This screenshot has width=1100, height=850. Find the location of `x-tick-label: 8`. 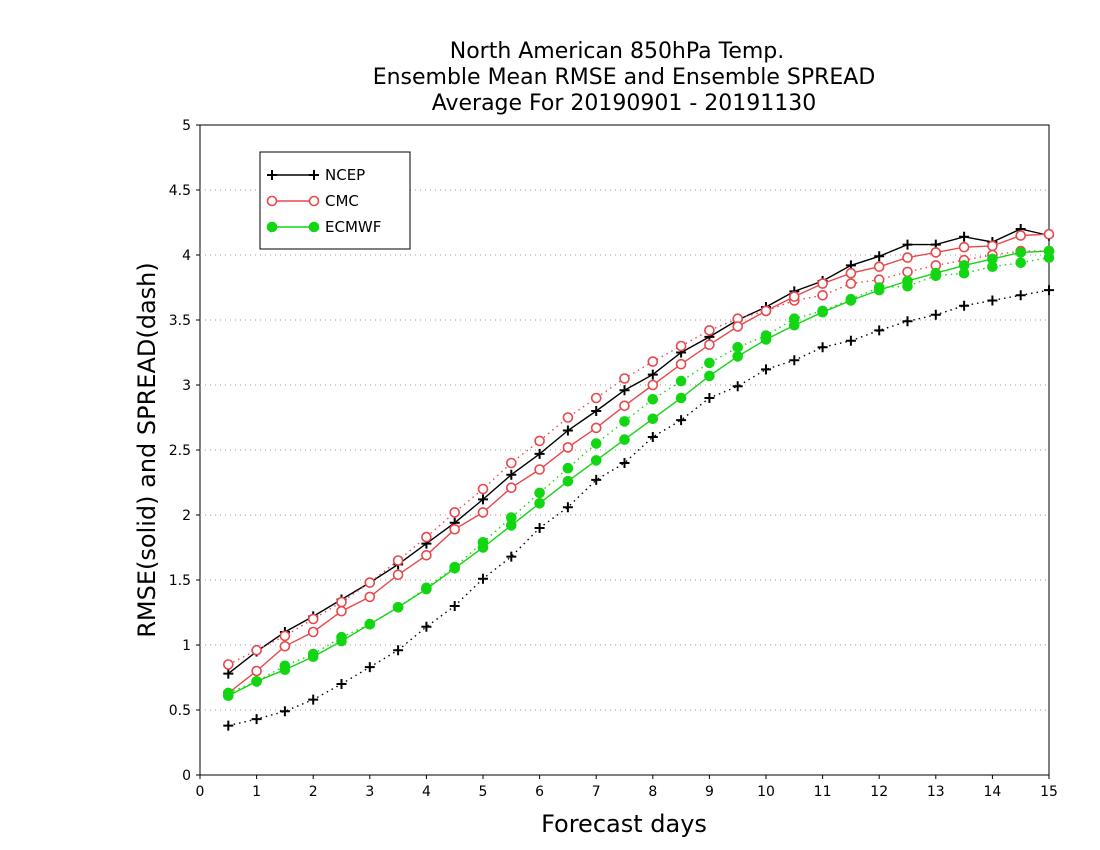

x-tick-label: 8 is located at coordinates (652, 792).